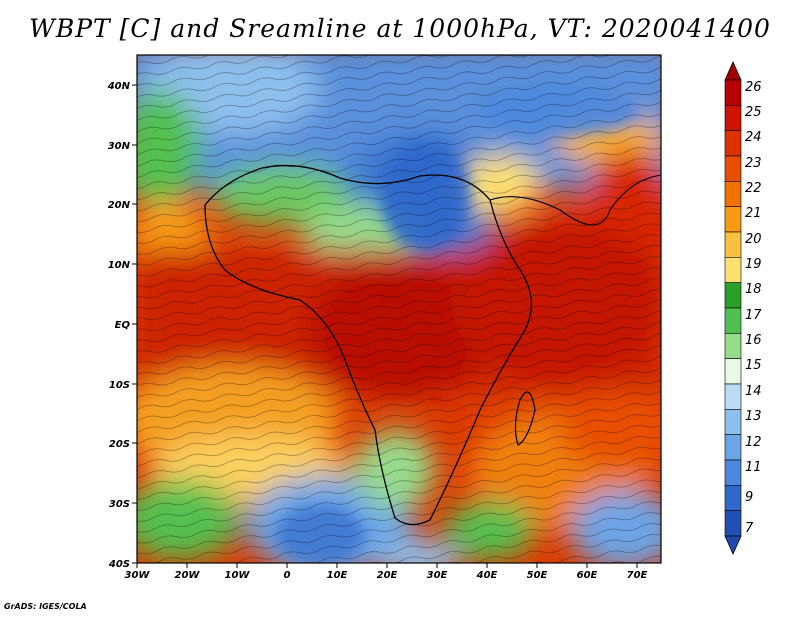 This screenshot has height=618, width=800. Describe the element at coordinates (587, 575) in the screenshot. I see `lon-label: 60E` at that location.